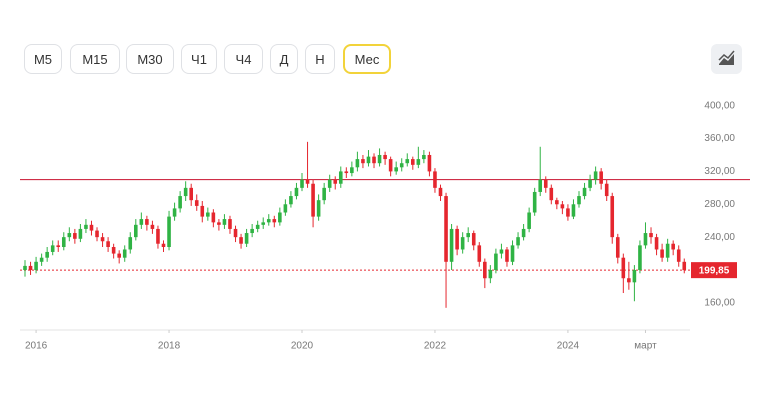  Describe the element at coordinates (95, 59) in the screenshot. I see `timeframe-button: M15` at that location.